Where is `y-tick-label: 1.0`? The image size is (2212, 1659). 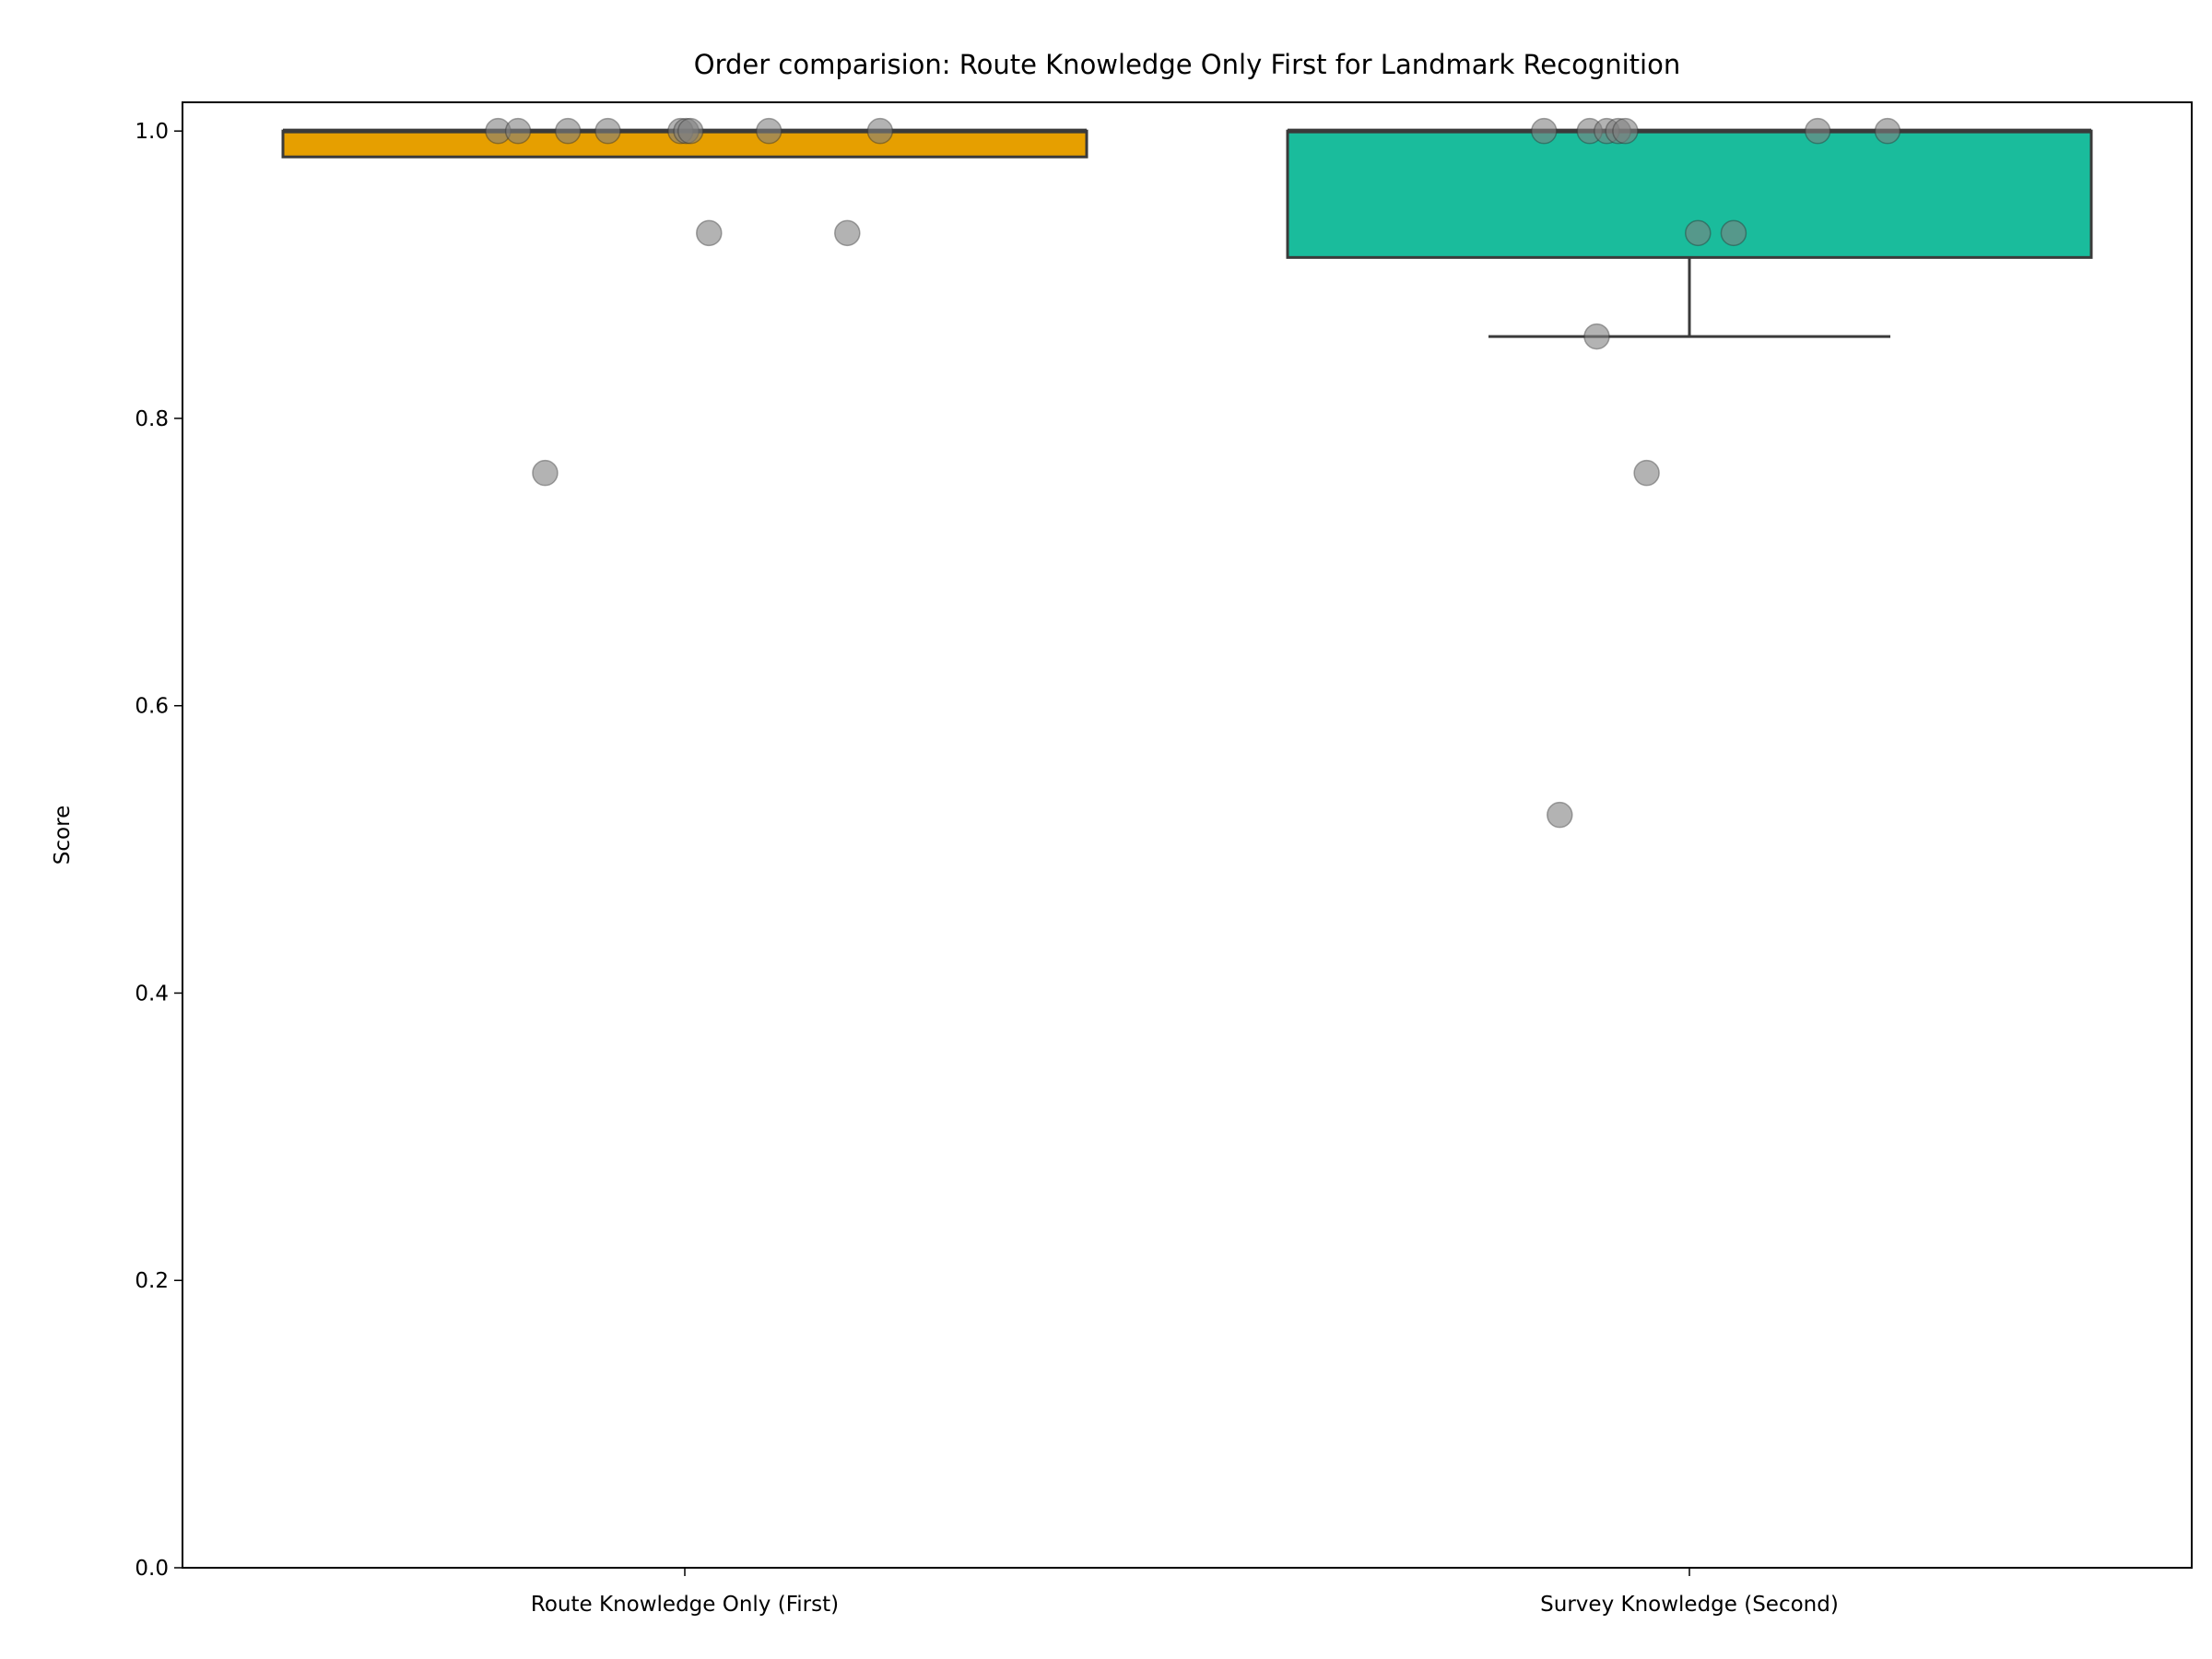
y-tick-label: 1.0 is located at coordinates (152, 132).